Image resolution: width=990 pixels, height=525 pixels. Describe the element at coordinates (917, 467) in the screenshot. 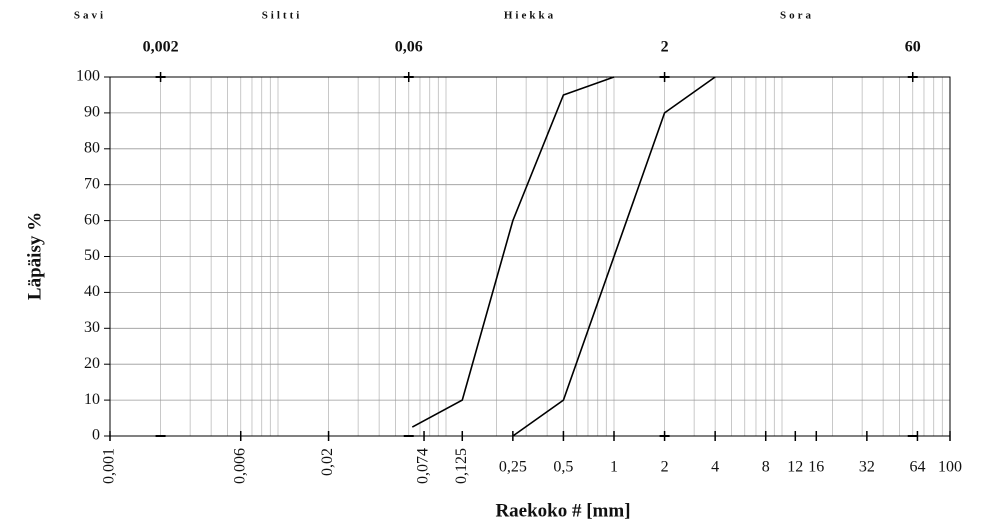

I see `x-tick-label: 64` at that location.